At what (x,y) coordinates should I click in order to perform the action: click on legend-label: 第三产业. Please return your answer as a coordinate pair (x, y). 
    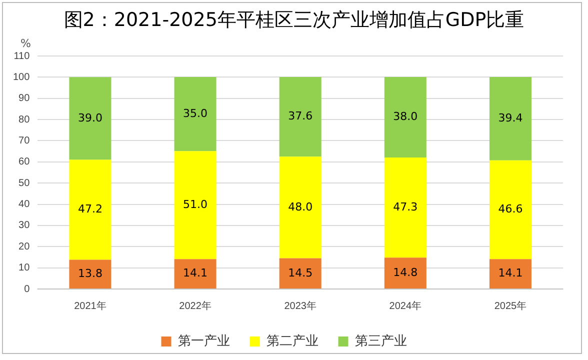
    Looking at the image, I should click on (380, 340).